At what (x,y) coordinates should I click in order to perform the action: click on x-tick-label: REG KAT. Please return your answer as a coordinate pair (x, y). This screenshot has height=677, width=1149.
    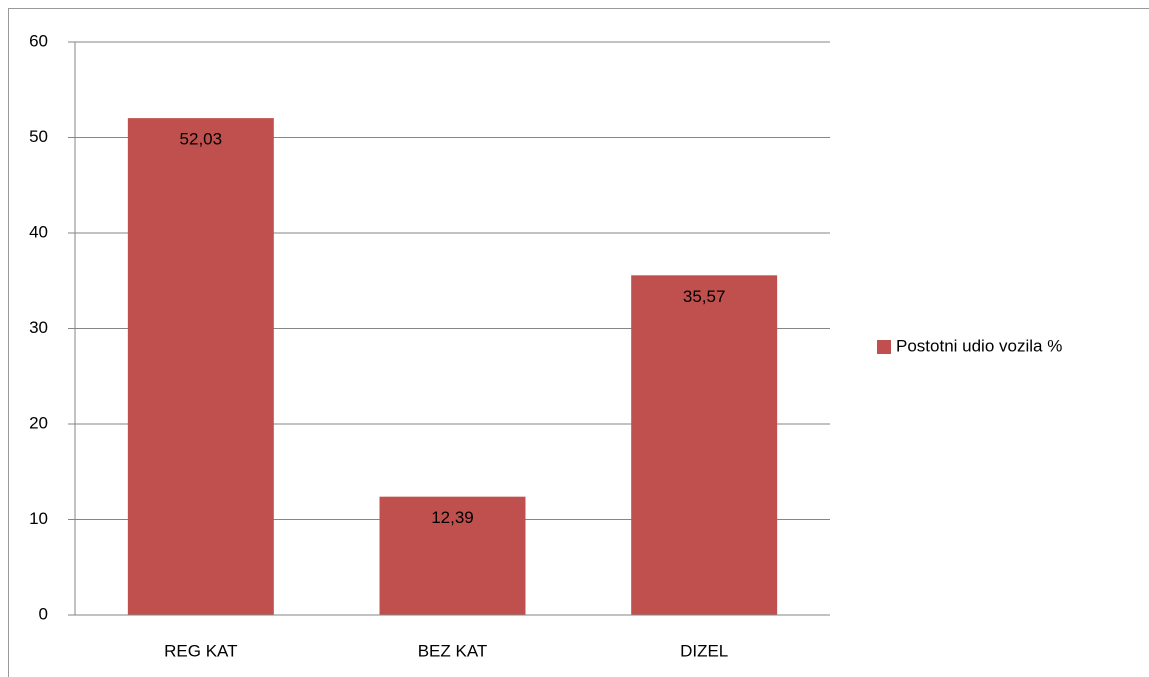
    Looking at the image, I should click on (200, 650).